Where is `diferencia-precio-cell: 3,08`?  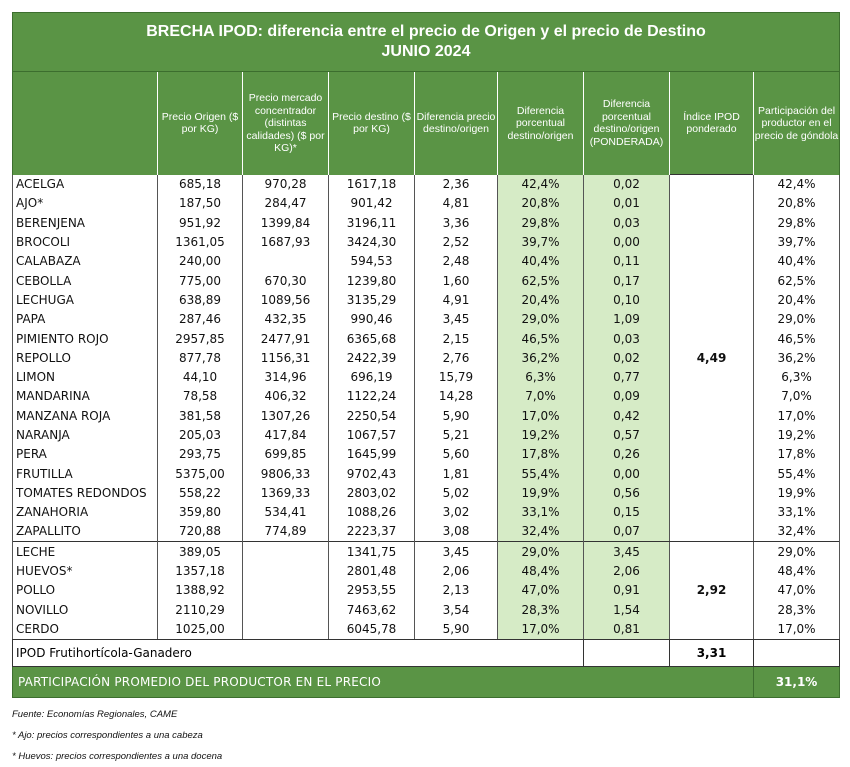
diferencia-precio-cell: 3,08 is located at coordinates (456, 531).